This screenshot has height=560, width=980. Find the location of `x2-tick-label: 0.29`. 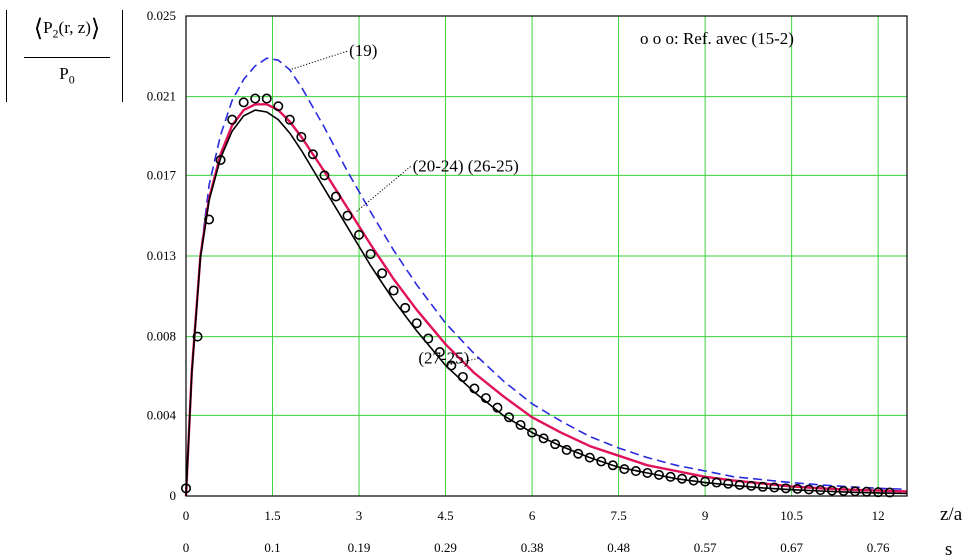

x2-tick-label: 0.29 is located at coordinates (445, 547).